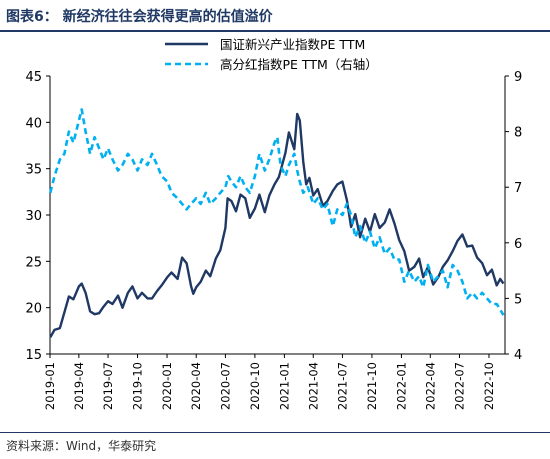  What do you see at coordinates (196, 386) in the screenshot?
I see `x-tick-label: 2020-04` at bounding box center [196, 386].